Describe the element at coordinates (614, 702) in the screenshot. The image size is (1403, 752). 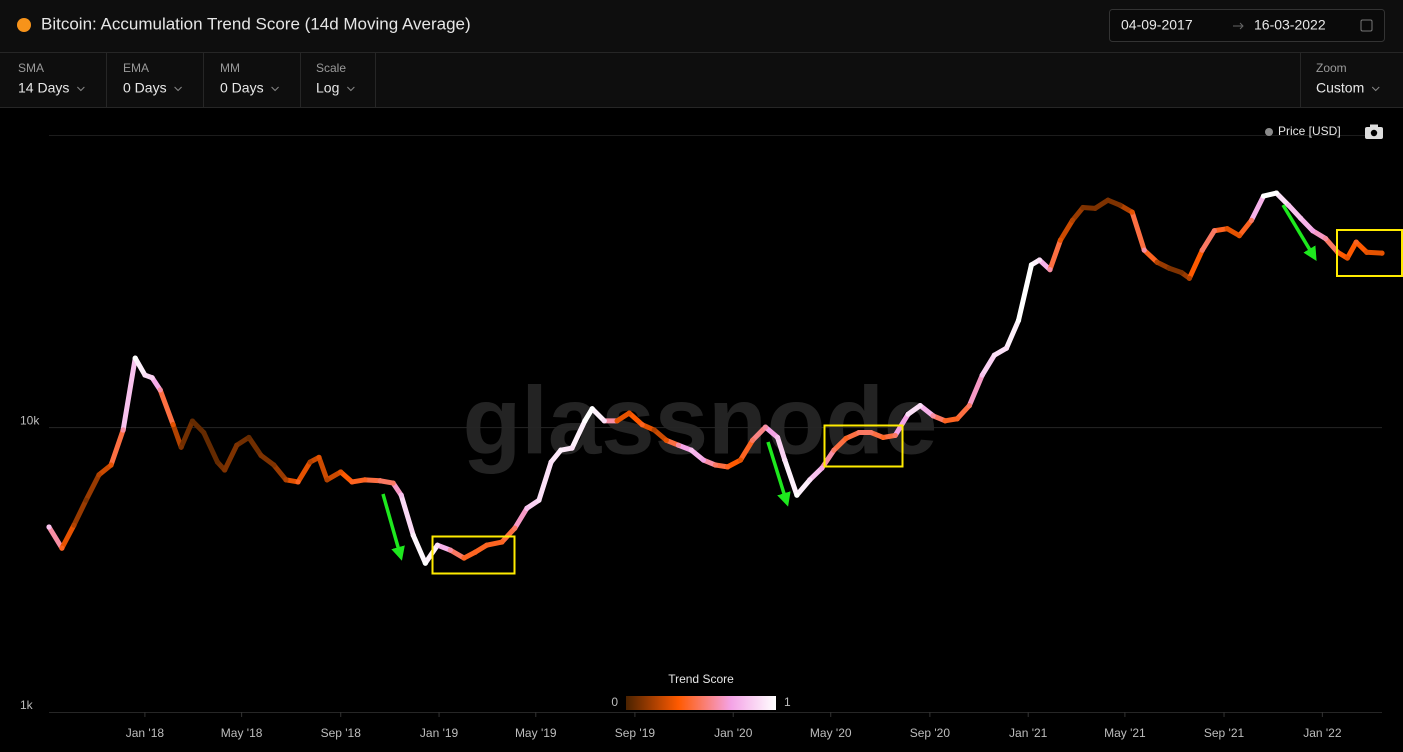
I see `colorbar-tick-label: 0` at that location.